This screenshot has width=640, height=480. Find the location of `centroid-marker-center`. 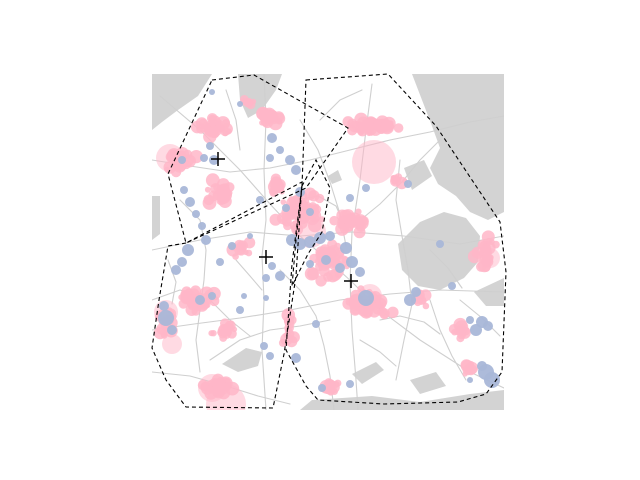

centroid-marker-center is located at coordinates (351, 281).